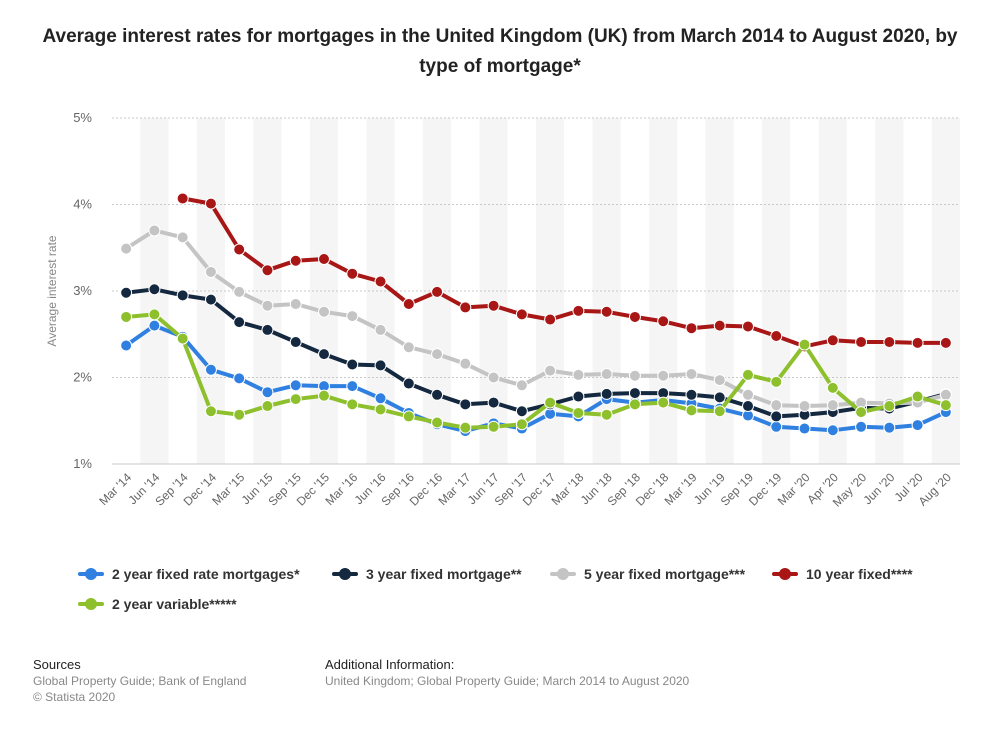  I want to click on x-tick-label: Mar '18, so click(568, 489).